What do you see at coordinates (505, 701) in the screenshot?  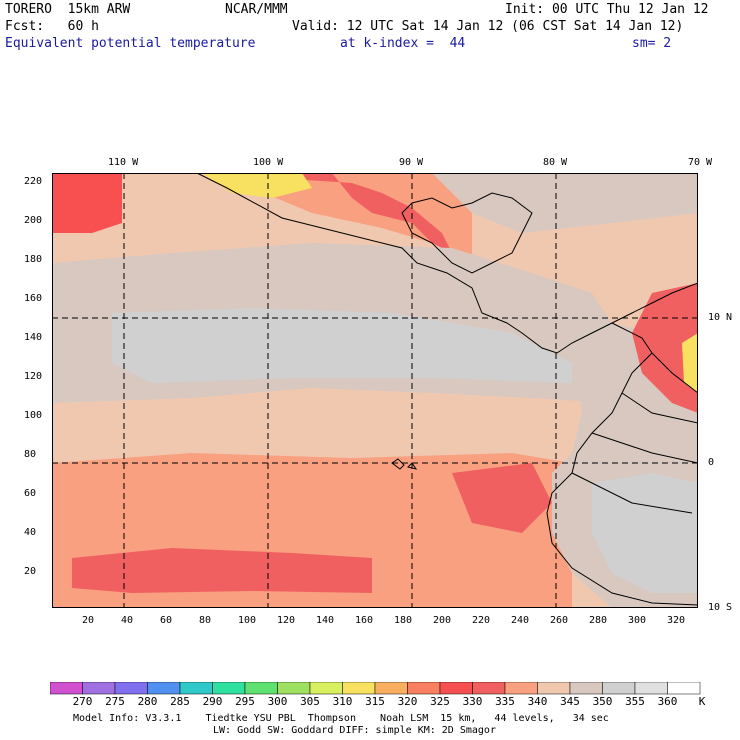 I see `colorbar-level-label: 335` at bounding box center [505, 701].